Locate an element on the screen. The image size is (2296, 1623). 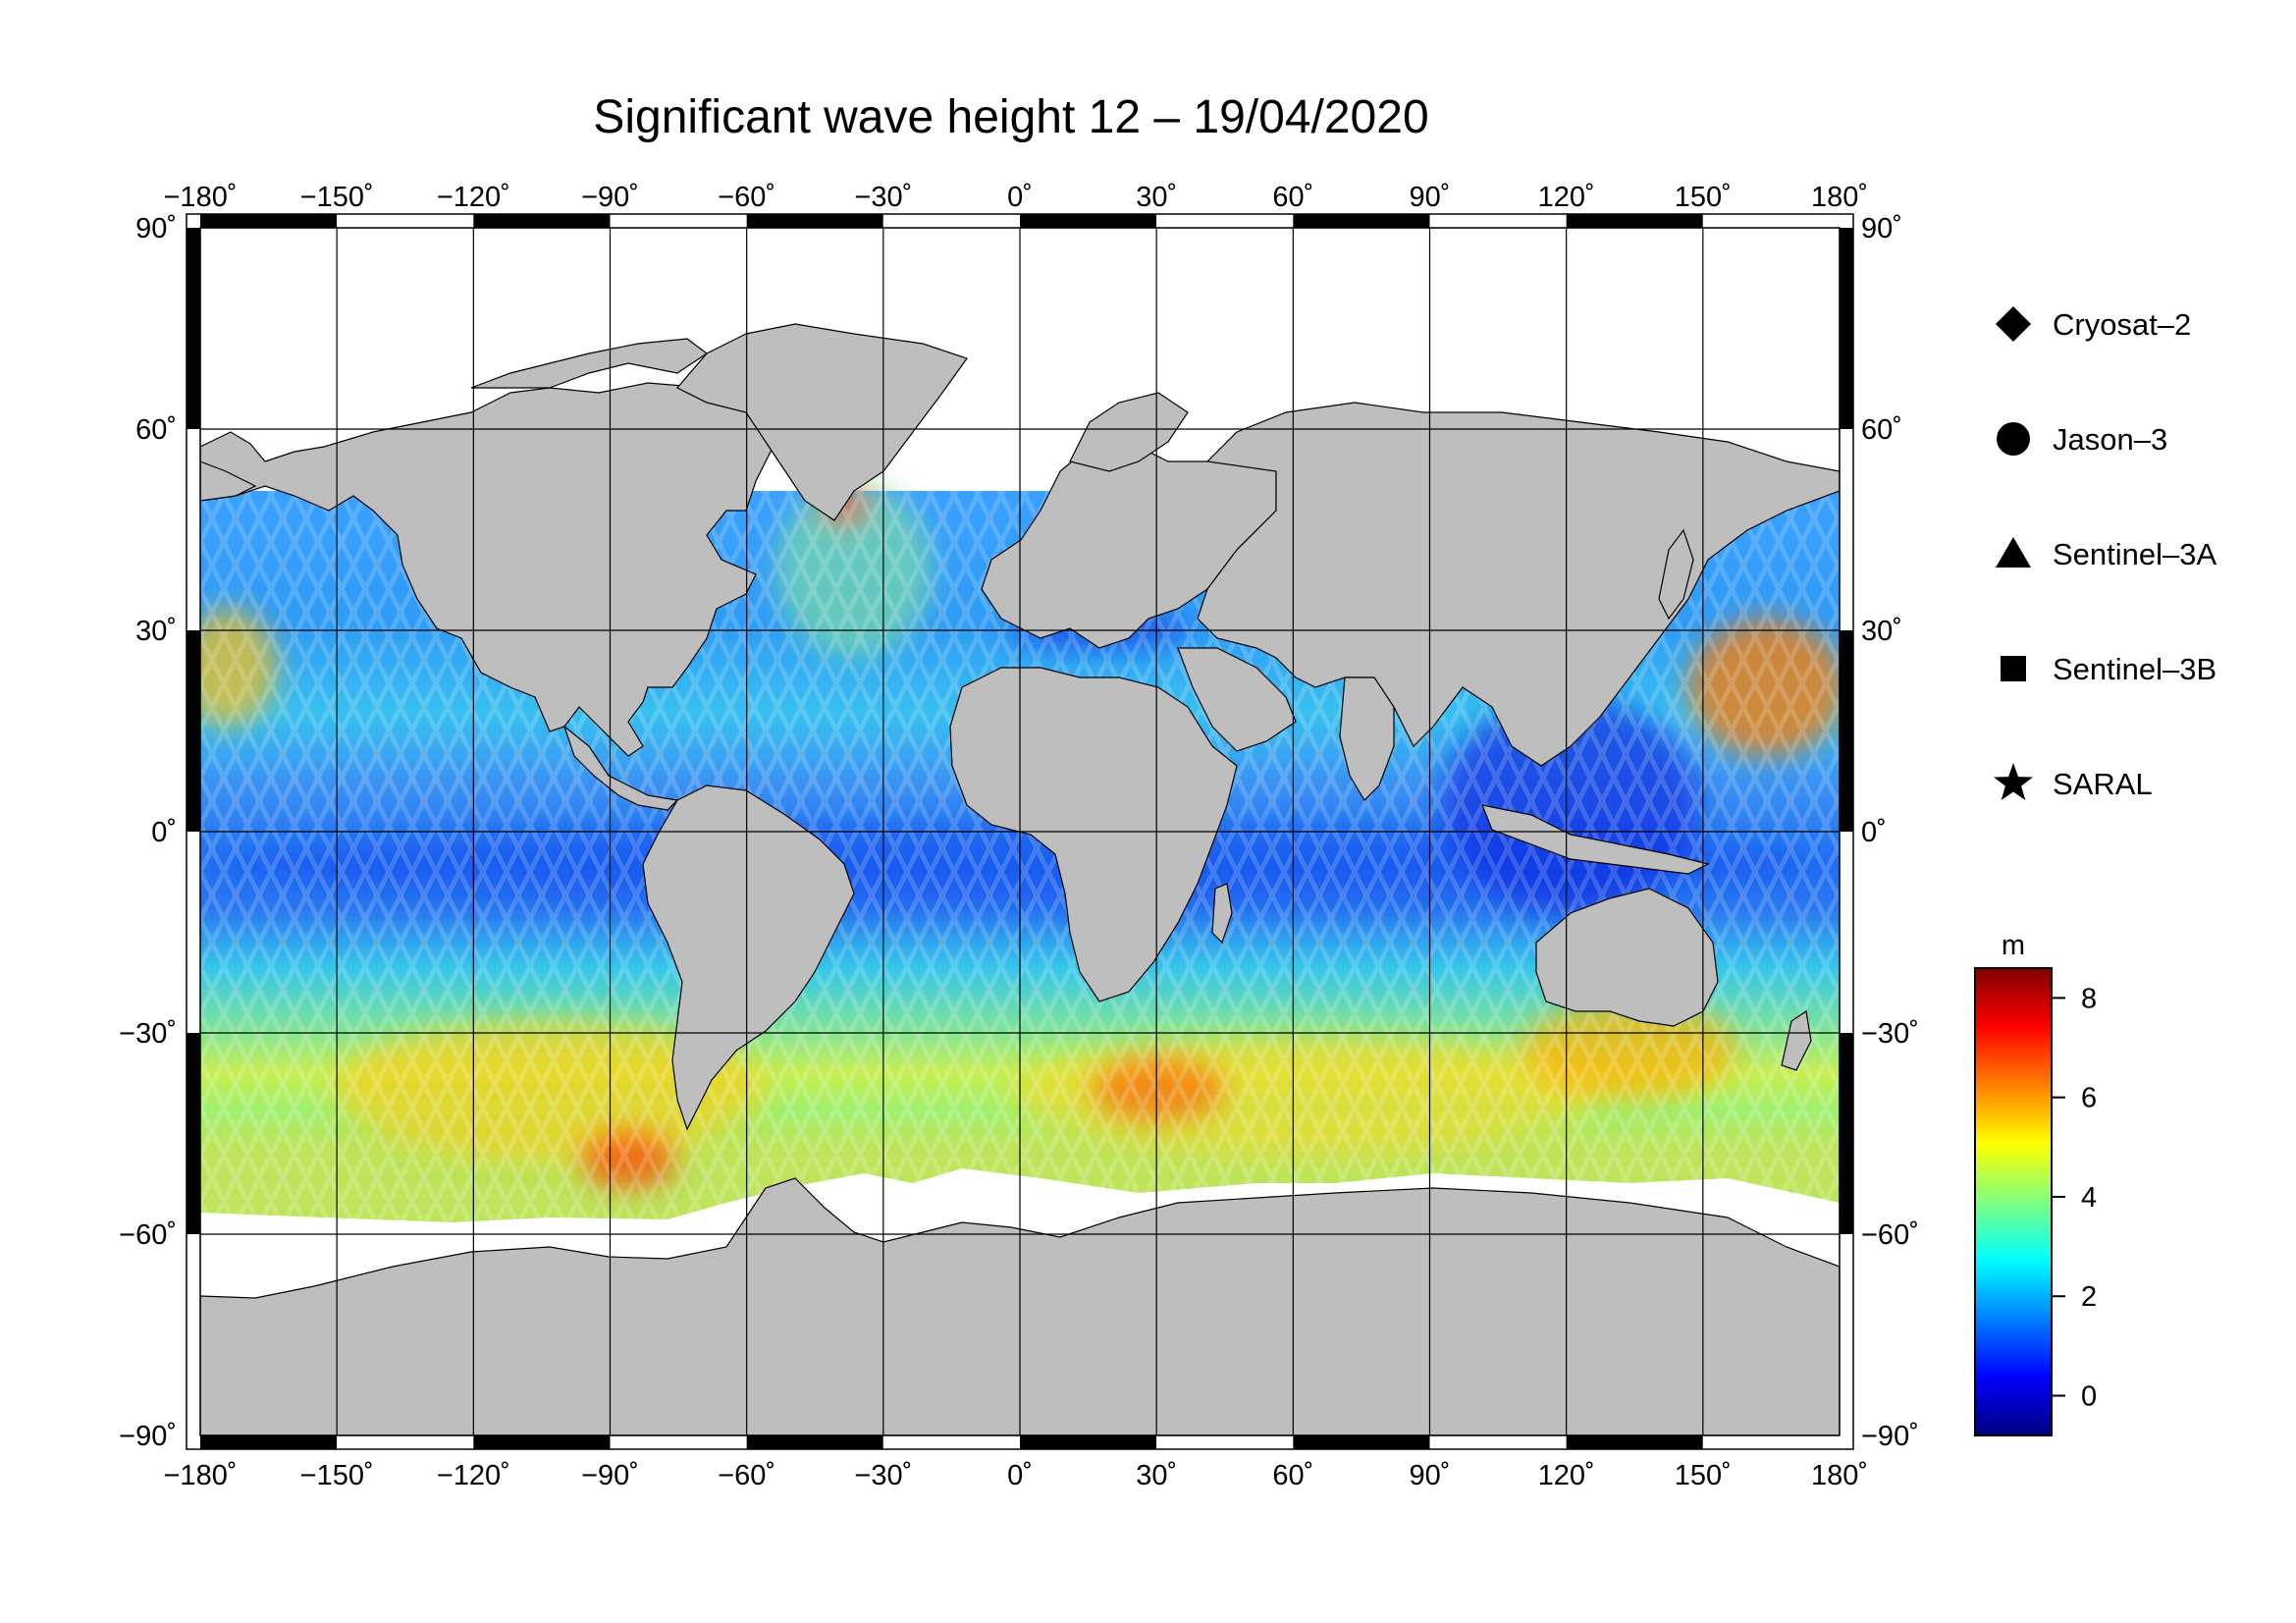
lon-tick-label-bottom: 90˚ is located at coordinates (1430, 1475).